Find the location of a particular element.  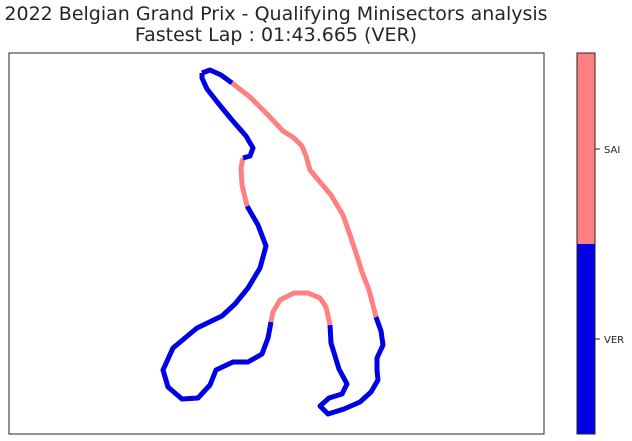

colorbar-segment-ver is located at coordinates (586, 339).